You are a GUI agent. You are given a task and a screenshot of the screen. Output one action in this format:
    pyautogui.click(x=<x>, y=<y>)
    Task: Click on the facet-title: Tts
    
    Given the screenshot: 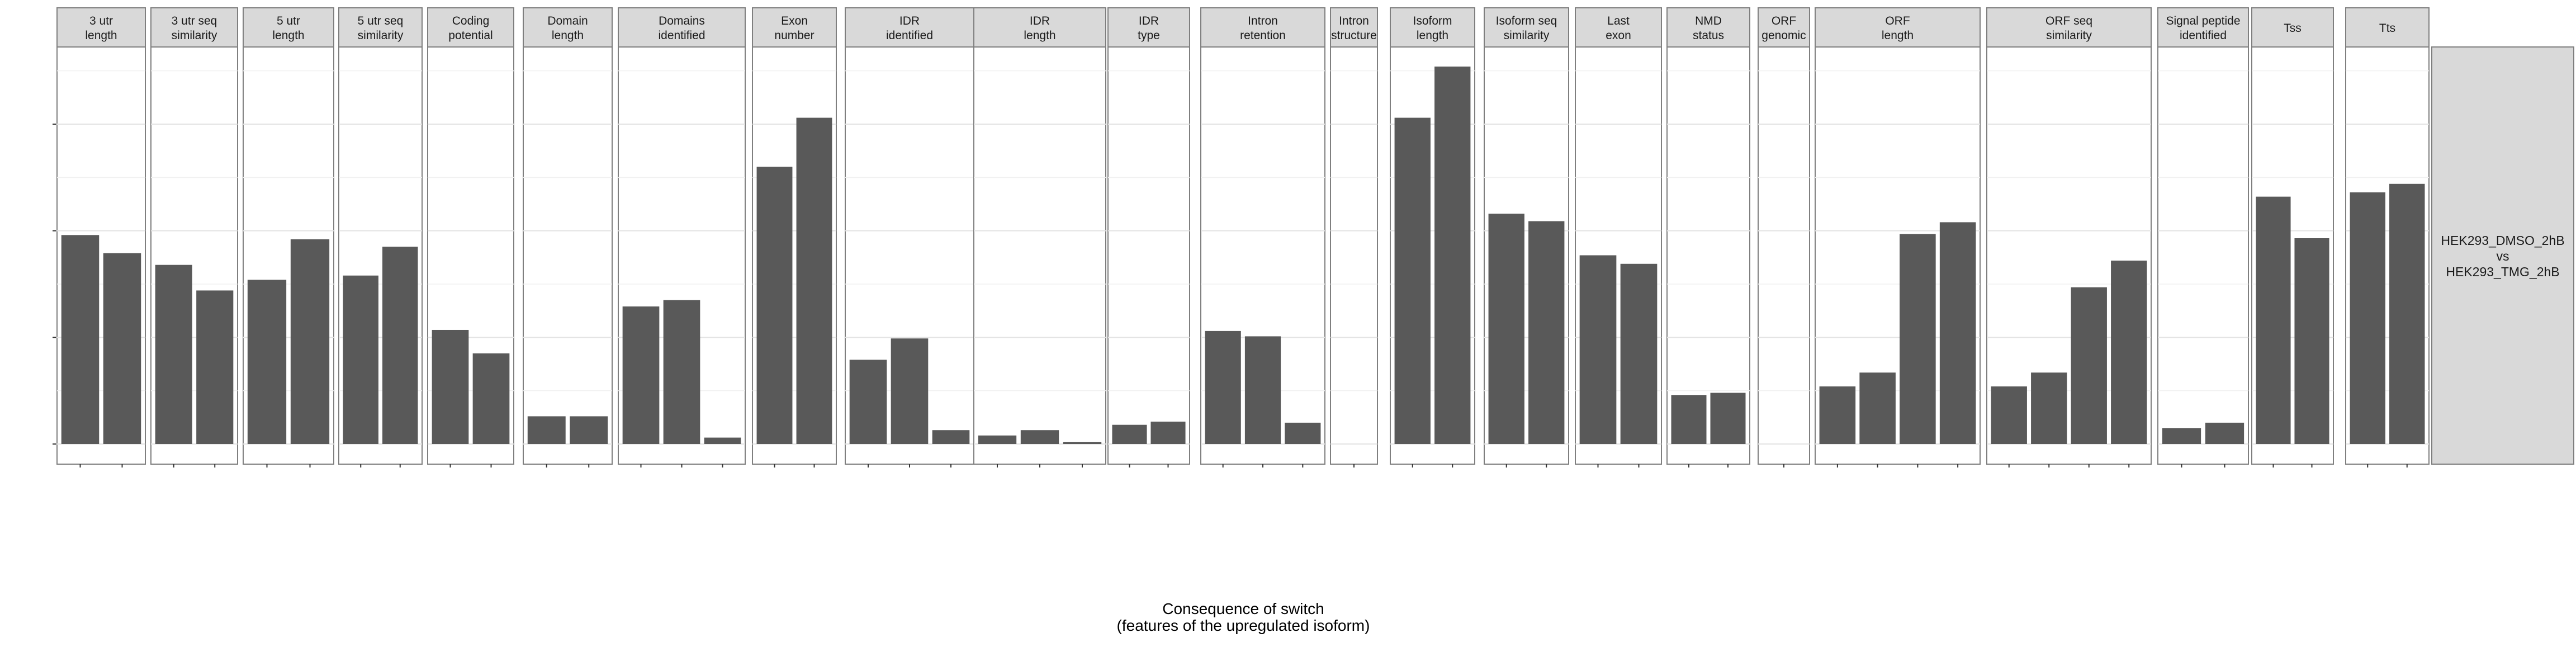 What is the action you would take?
    pyautogui.click(x=2387, y=28)
    